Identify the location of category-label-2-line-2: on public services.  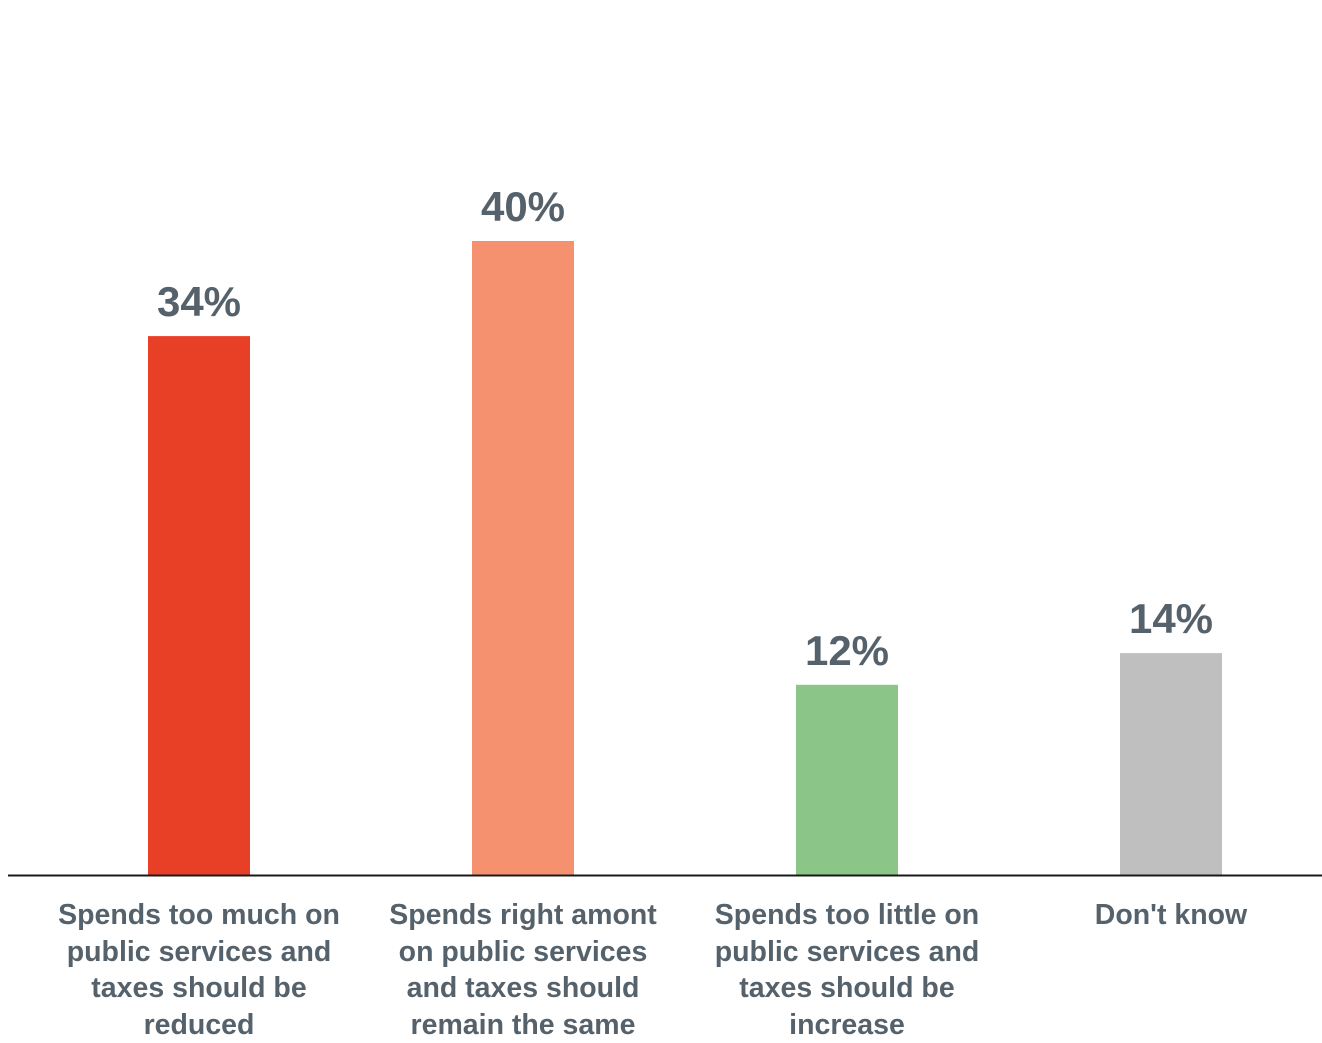
(523, 952).